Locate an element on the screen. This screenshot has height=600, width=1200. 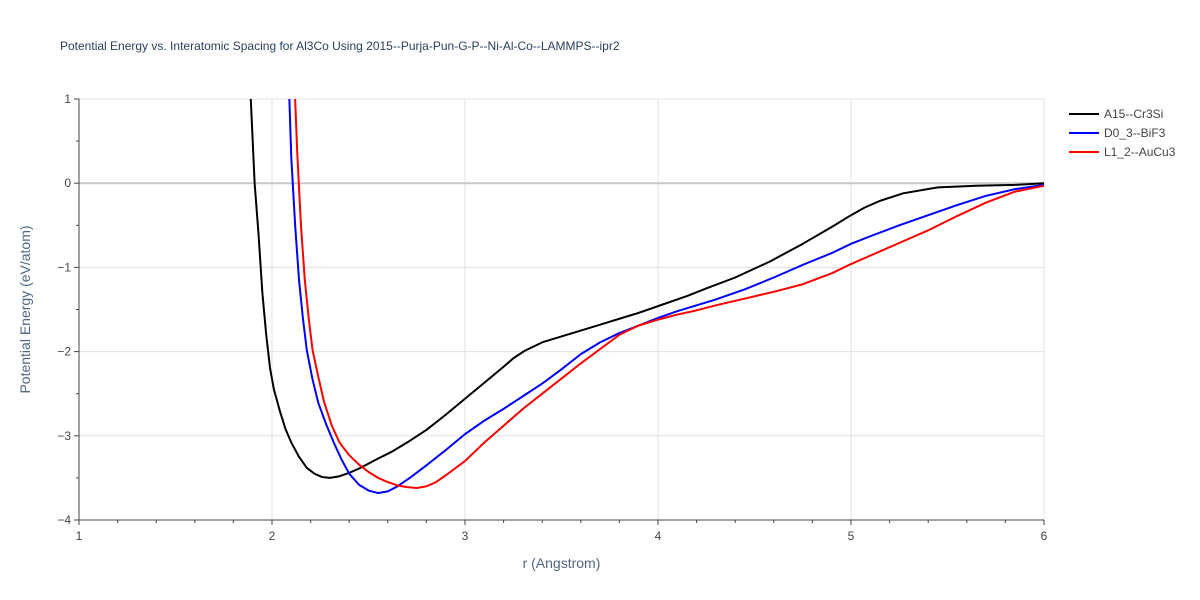
x-tick-label: 6 is located at coordinates (1044, 536).